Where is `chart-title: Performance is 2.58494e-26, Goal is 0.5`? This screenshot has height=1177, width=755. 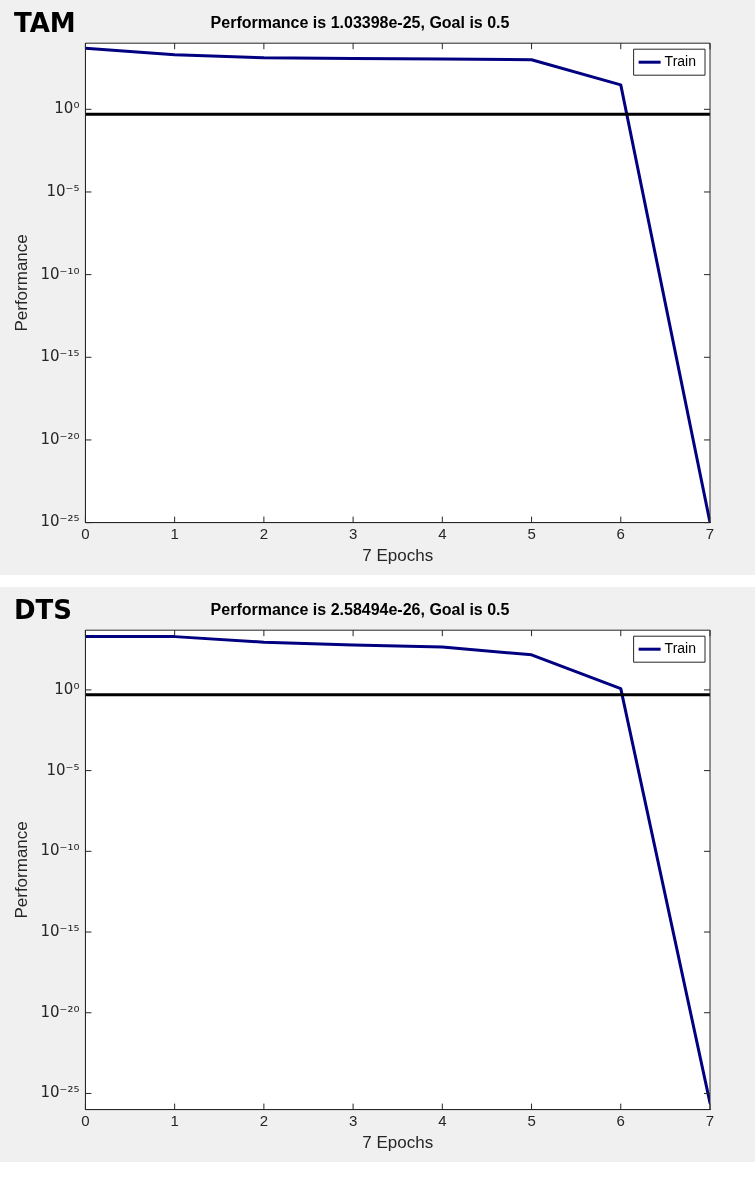 chart-title: Performance is 2.58494e-26, Goal is 0.5 is located at coordinates (360, 610).